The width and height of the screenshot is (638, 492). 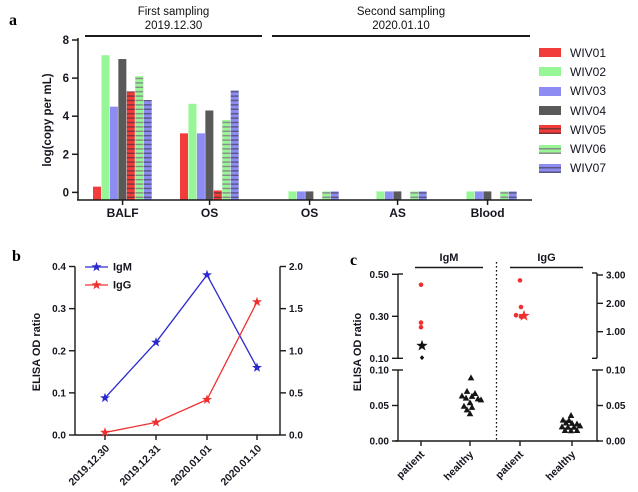 What do you see at coordinates (616, 371) in the screenshot?
I see `right-lower-tick-label: 0.10` at bounding box center [616, 371].